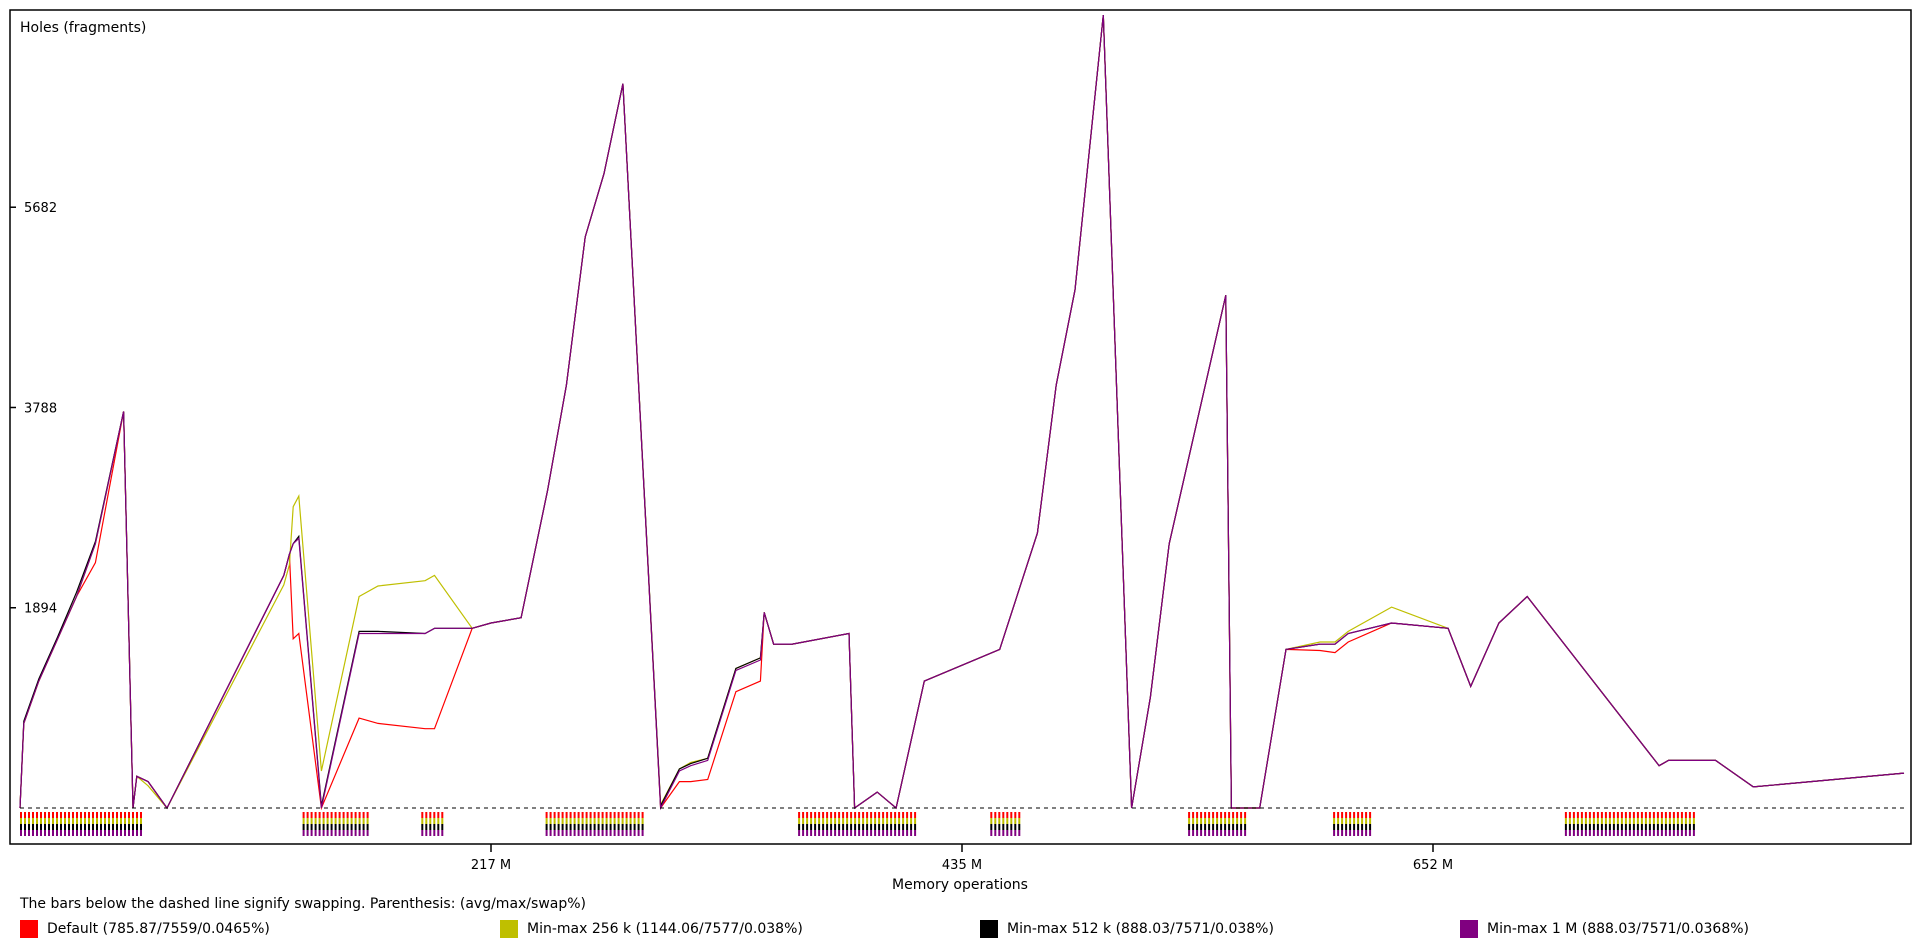  What do you see at coordinates (1604, 929) in the screenshot?
I see `legend-item-1m: Min-max 1 M (888.03/7571/0.0368%)` at bounding box center [1604, 929].